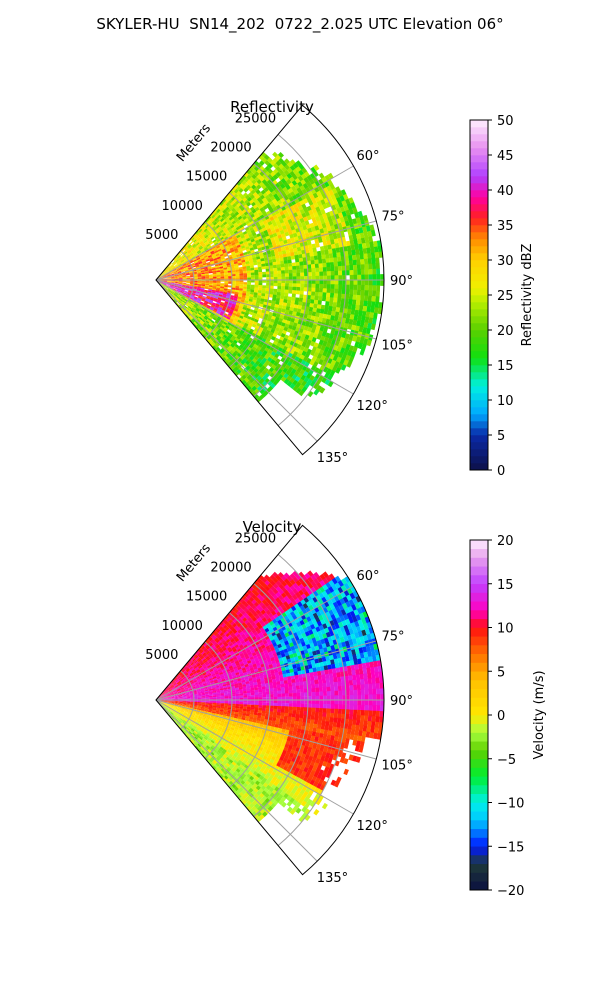 Image resolution: width=600 pixels, height=1000 pixels. Describe the element at coordinates (270, 696) in the screenshot. I see `velocity-field` at that location.